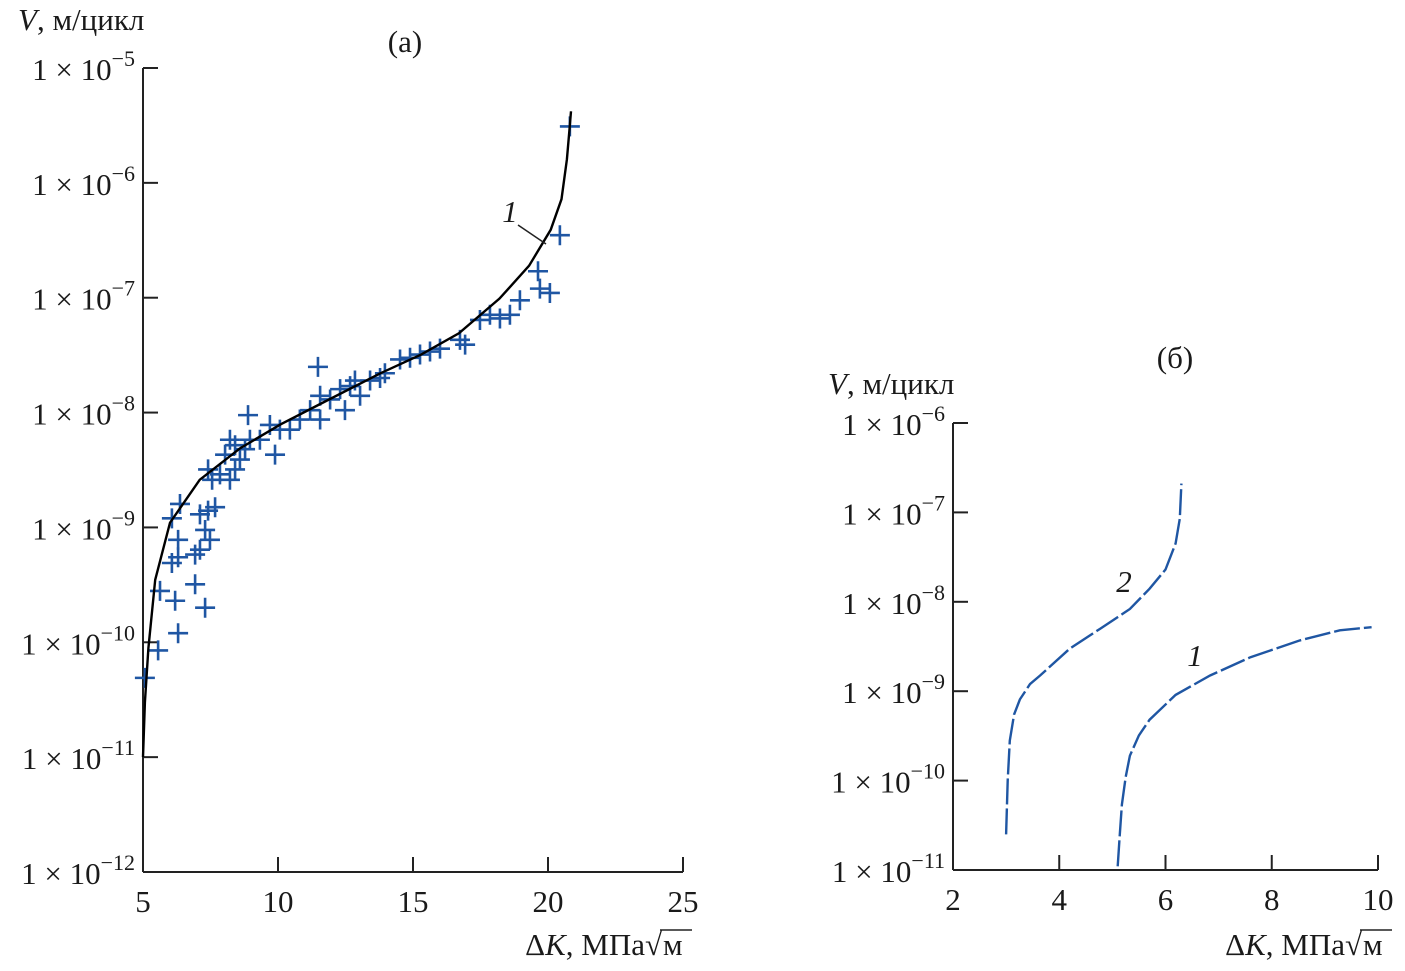 The width and height of the screenshot is (1405, 971). I want to click on y-tick-label: 1 × 10⁻⁵, so click(83, 66).